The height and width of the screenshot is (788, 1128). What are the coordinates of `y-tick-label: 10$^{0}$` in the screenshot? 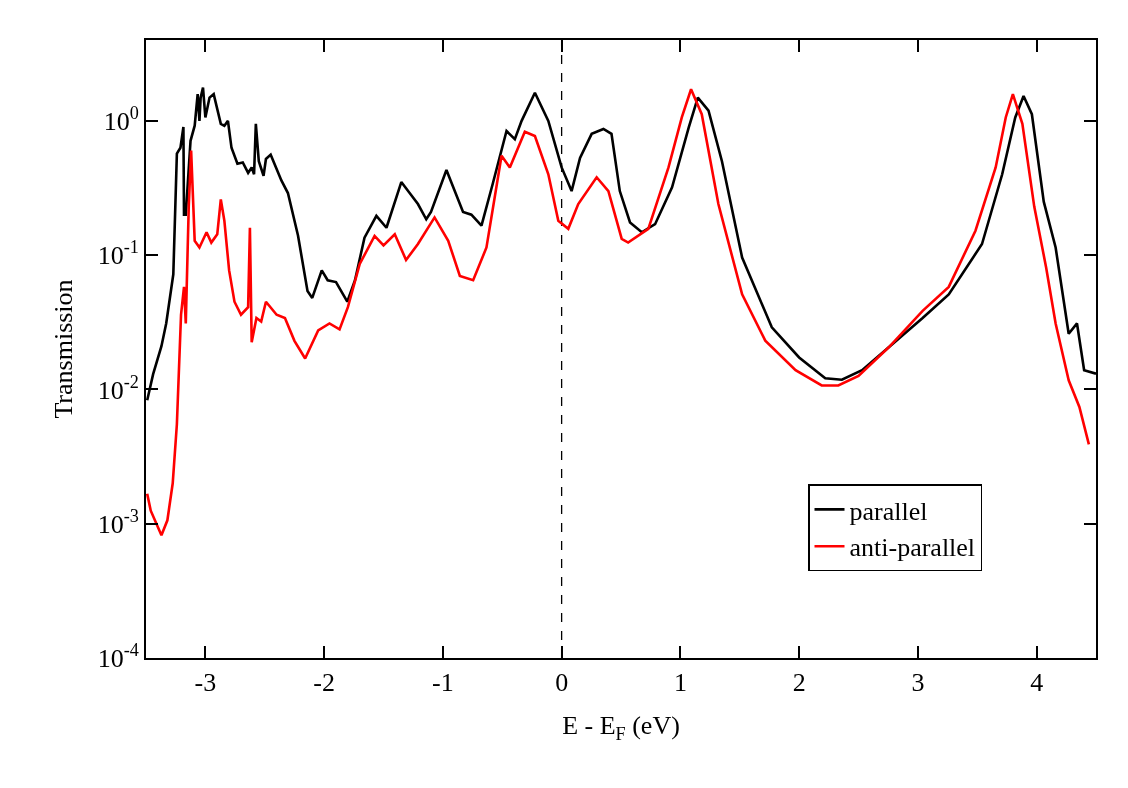 It's located at (121, 119).